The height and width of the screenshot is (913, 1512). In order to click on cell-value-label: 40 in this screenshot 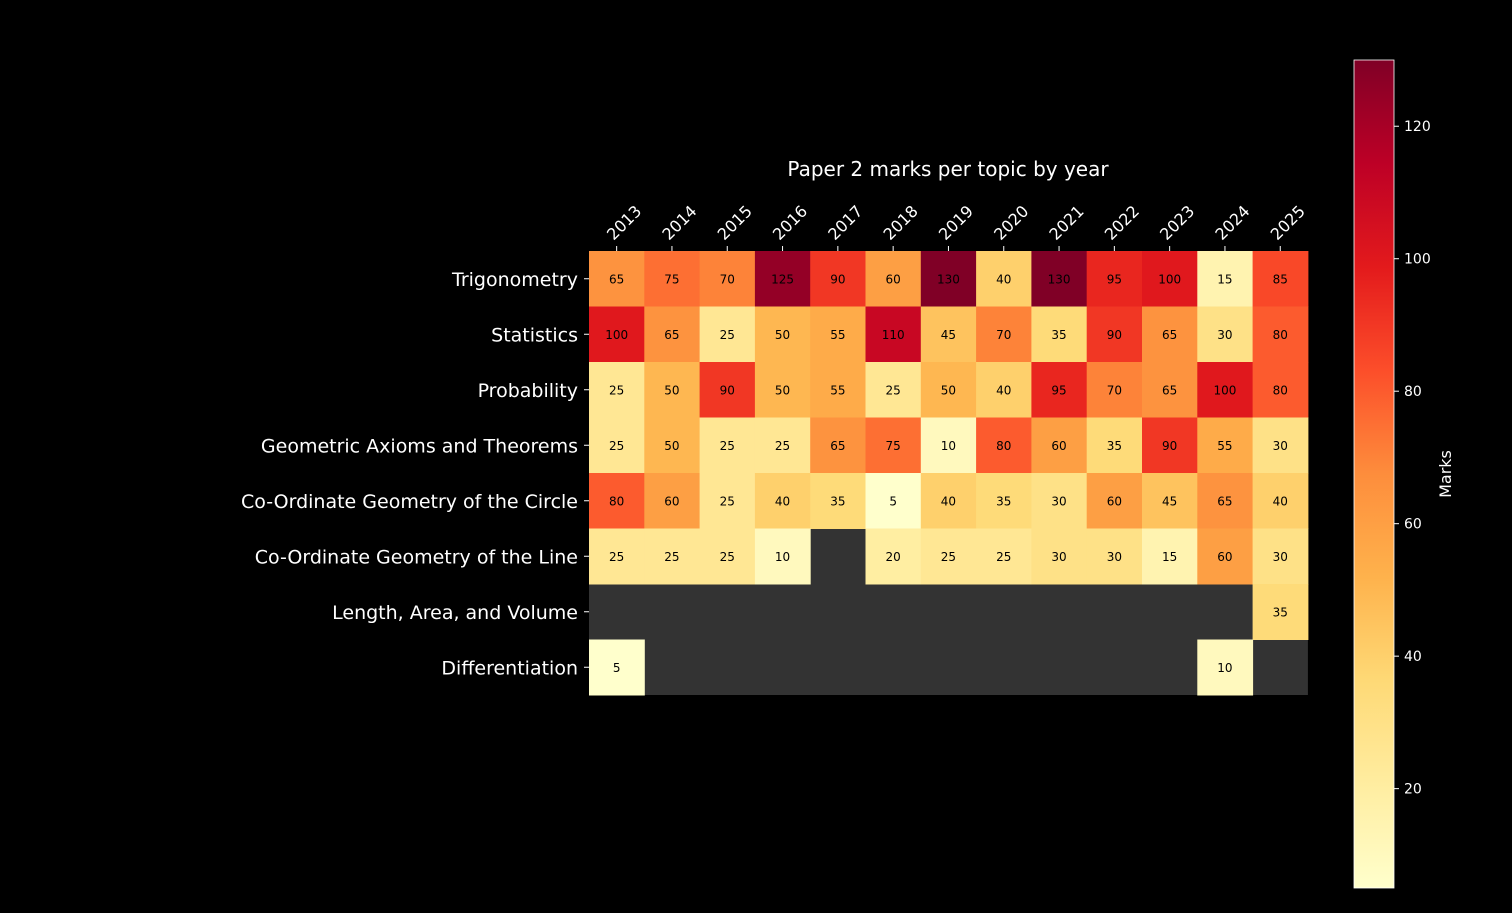, I will do `click(1003, 279)`.